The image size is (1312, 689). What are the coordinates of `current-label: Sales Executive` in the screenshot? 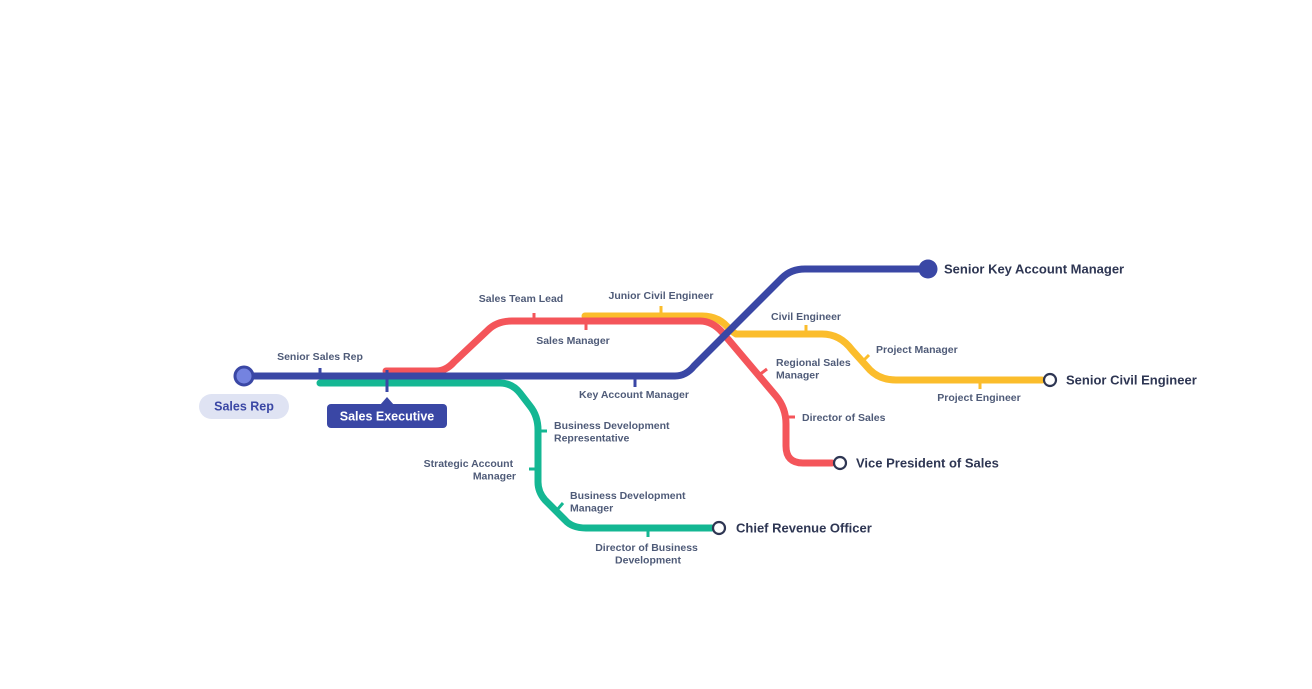 It's located at (387, 417).